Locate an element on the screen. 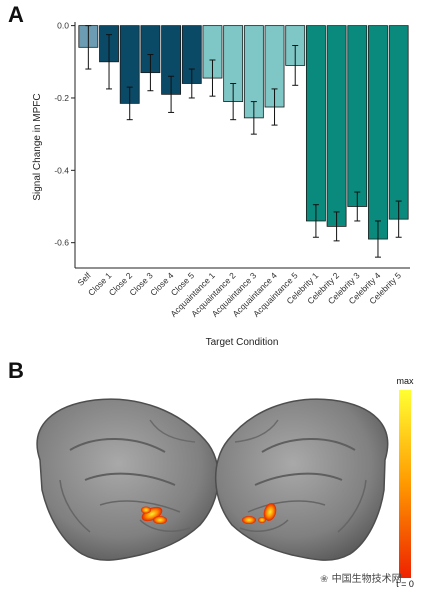 This screenshot has height=595, width=426. colorbar-min-label: t = 0 is located at coordinates (405, 584).